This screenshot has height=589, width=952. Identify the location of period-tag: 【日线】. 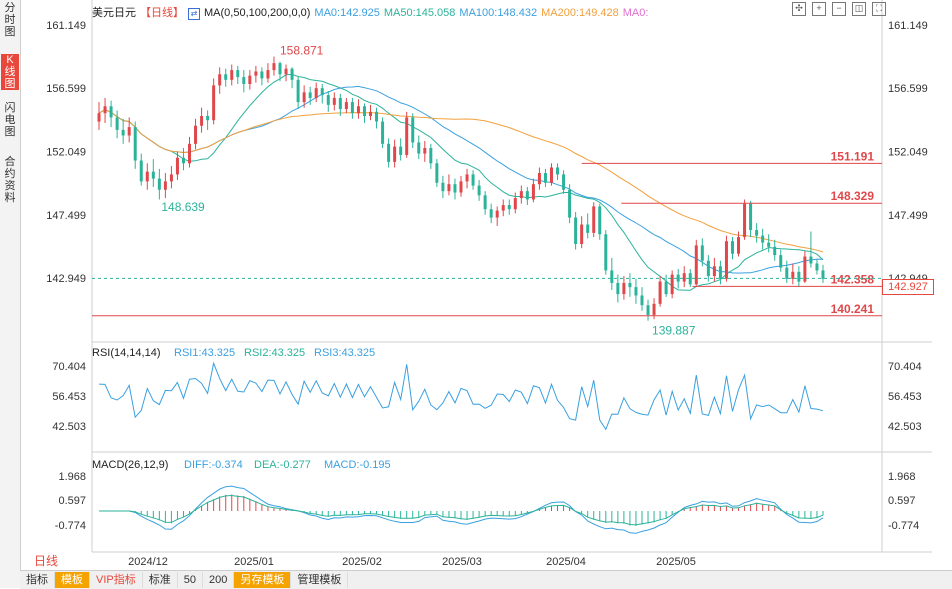
(162, 13).